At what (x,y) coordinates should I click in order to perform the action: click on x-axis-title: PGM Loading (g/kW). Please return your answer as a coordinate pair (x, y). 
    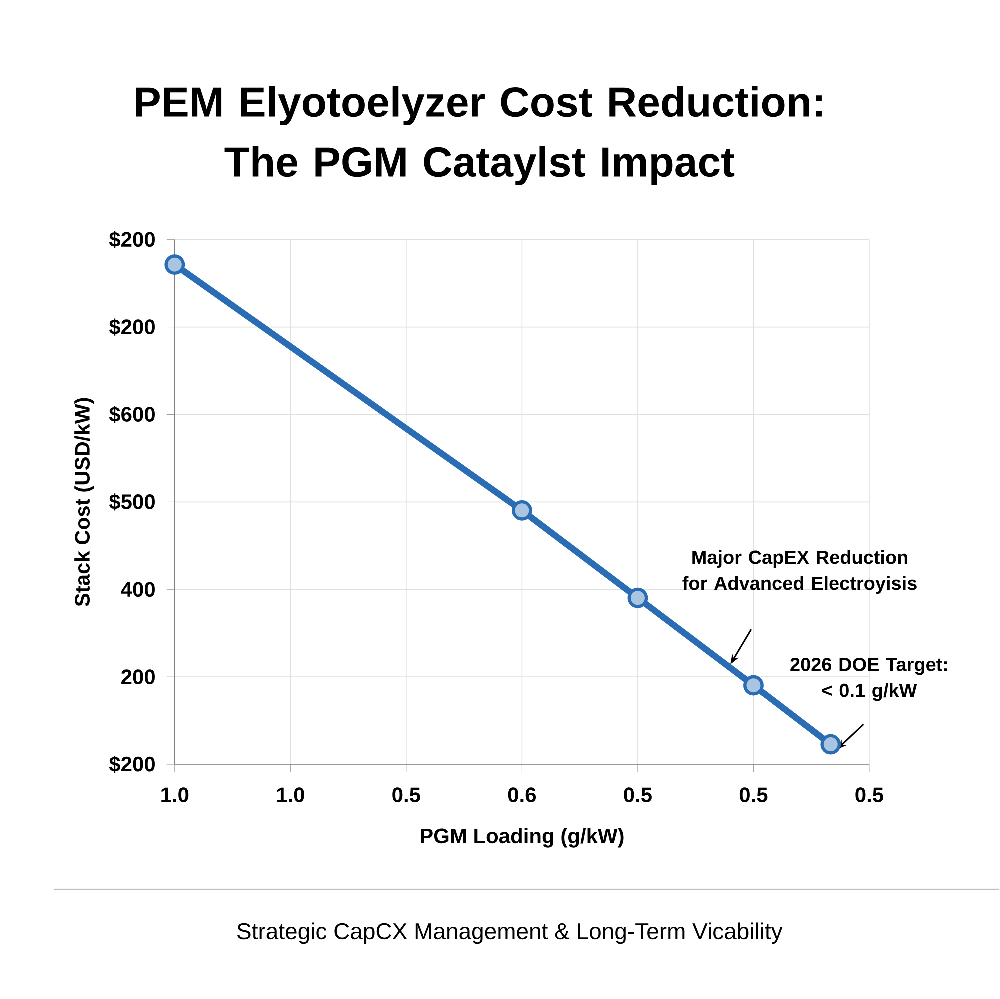
    Looking at the image, I should click on (522, 838).